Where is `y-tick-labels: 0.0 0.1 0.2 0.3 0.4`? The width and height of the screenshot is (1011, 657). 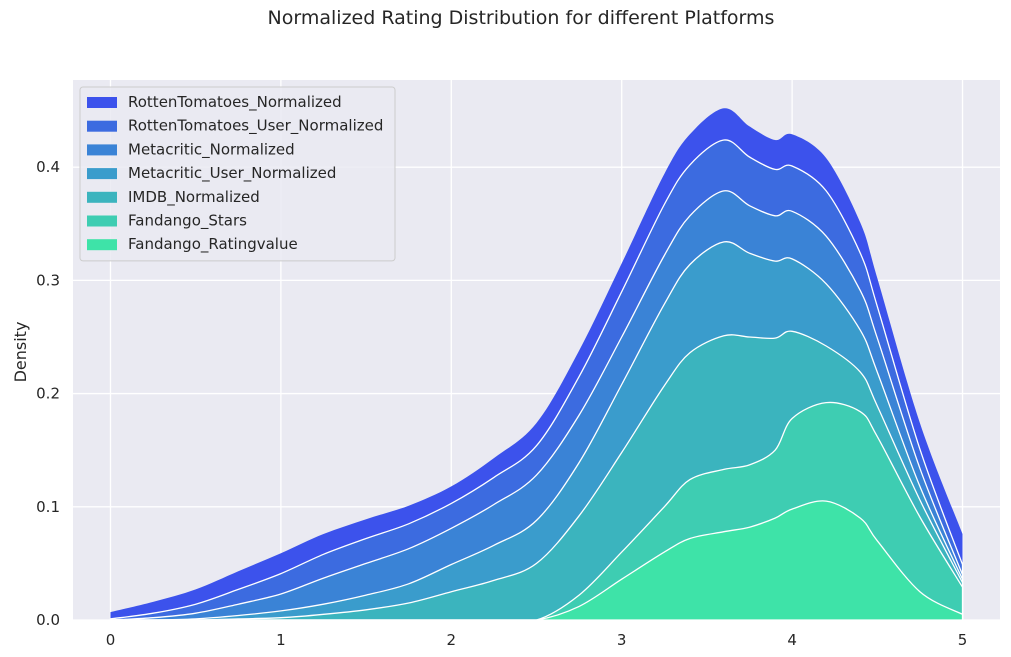
y-tick-labels: 0.0 0.1 0.2 0.3 0.4 is located at coordinates (48, 393).